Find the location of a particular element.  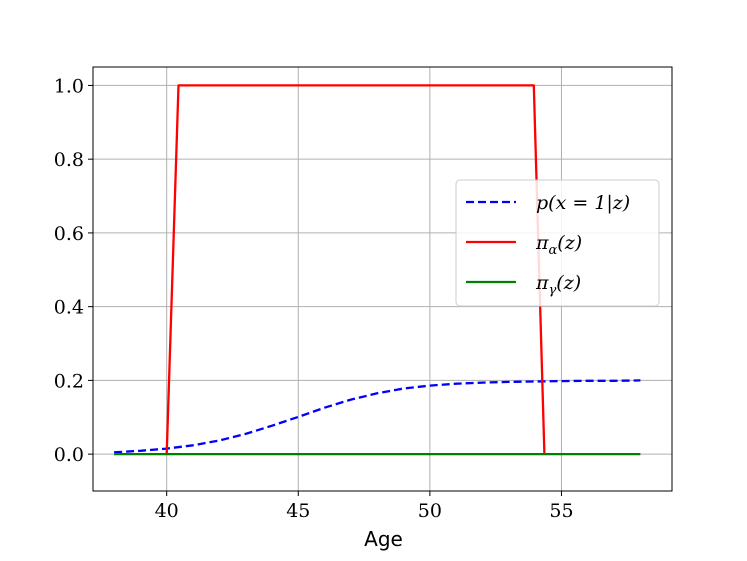

y-tick-label: 0.6 is located at coordinates (69, 234).